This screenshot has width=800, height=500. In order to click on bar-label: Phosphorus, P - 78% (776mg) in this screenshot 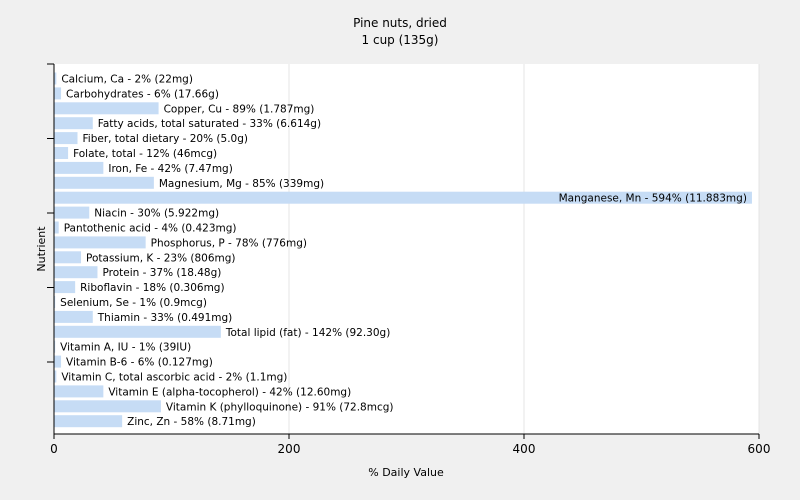, I will do `click(229, 243)`.